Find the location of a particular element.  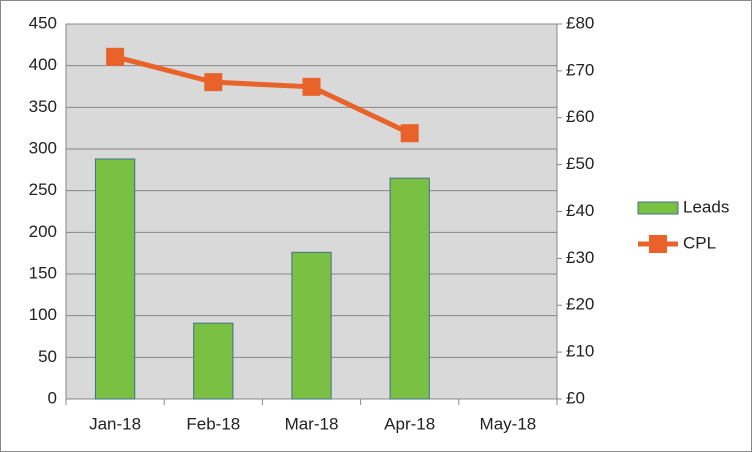

y-tick-label: 300 is located at coordinates (43, 147).